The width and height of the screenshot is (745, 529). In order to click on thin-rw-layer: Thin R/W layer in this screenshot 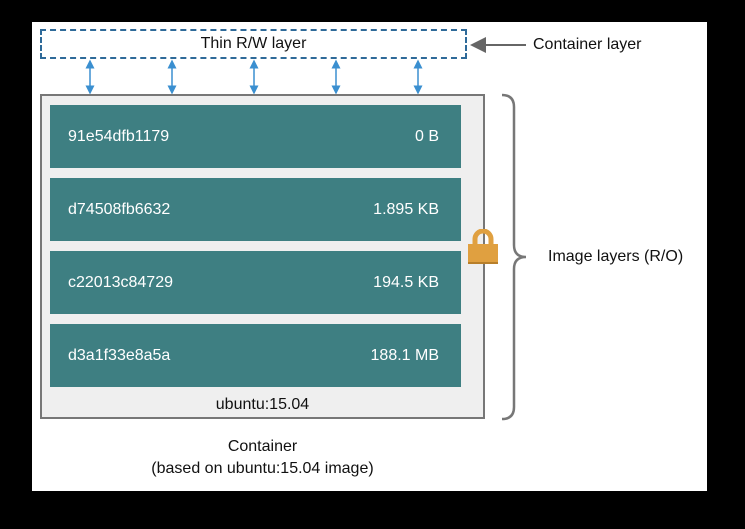, I will do `click(253, 44)`.